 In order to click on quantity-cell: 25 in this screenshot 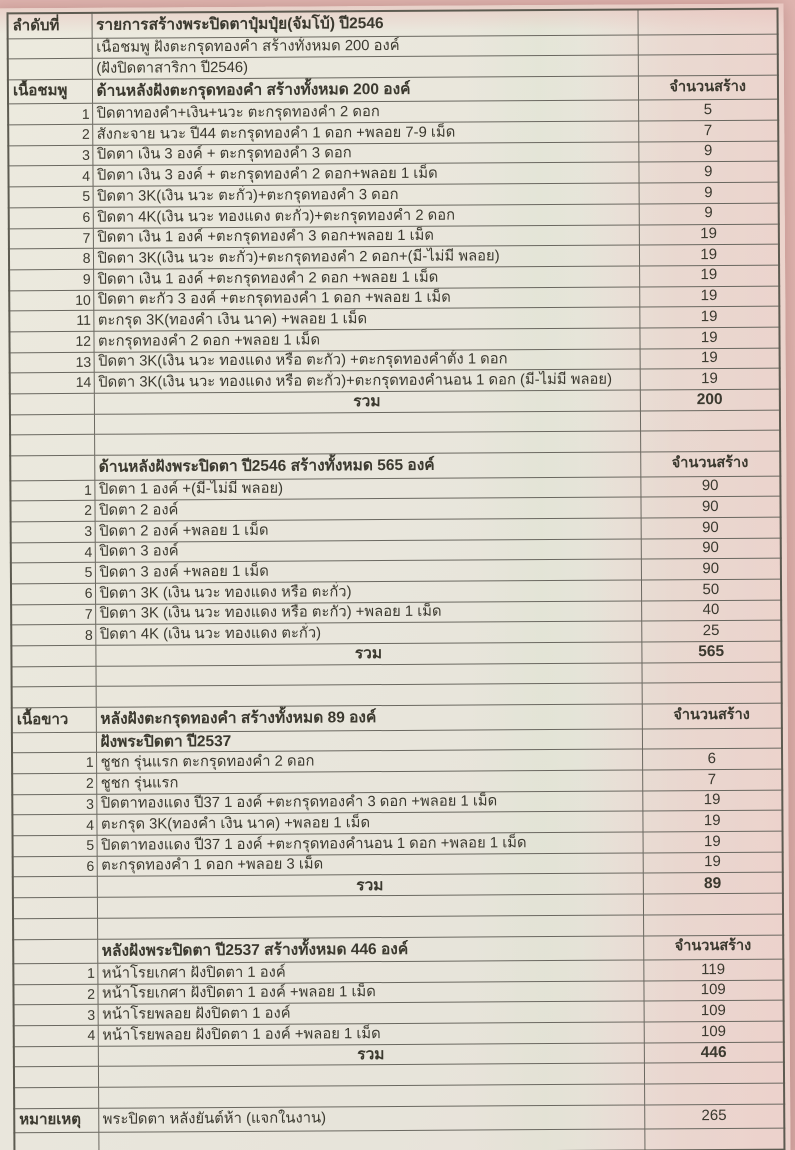, I will do `click(711, 631)`.